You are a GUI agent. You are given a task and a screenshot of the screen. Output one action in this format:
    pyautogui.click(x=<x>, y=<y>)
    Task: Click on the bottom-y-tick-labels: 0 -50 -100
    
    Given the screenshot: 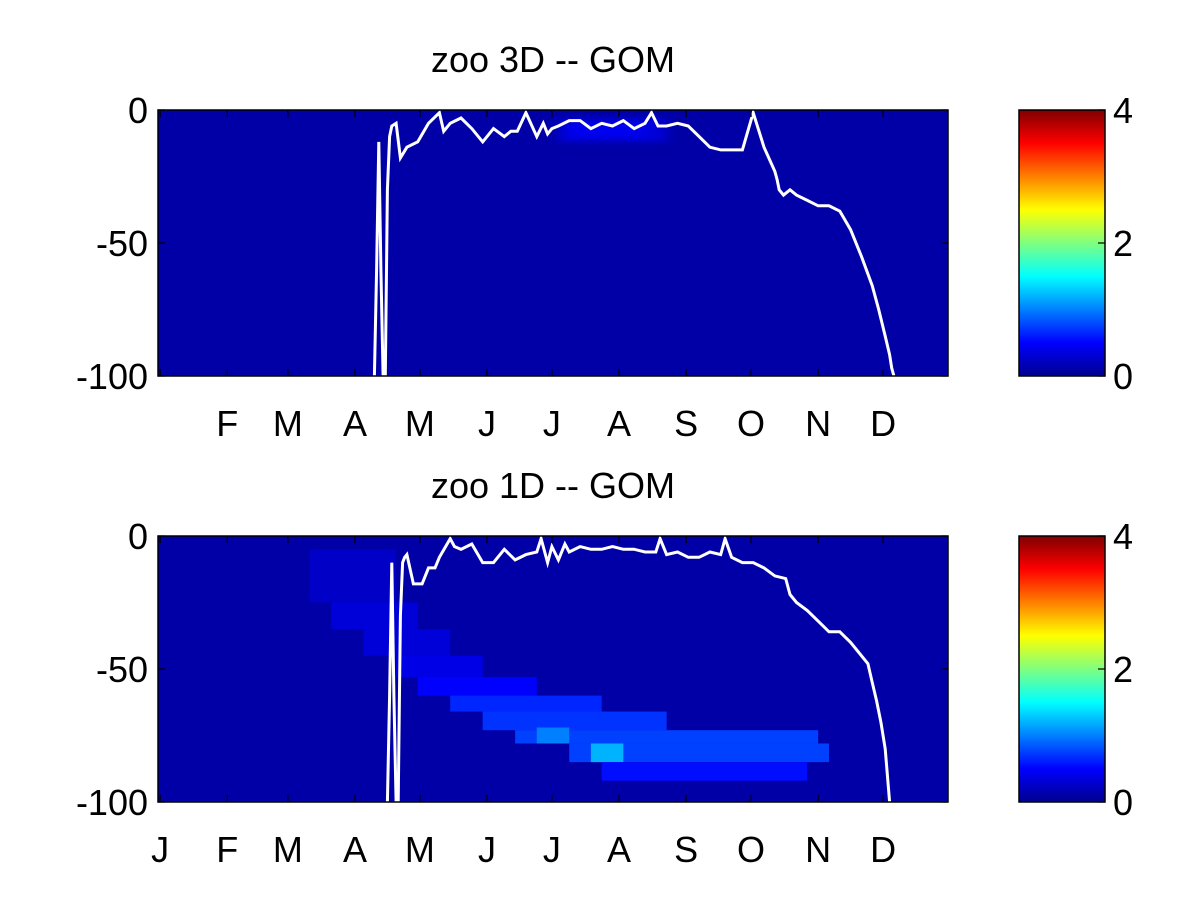 What is the action you would take?
    pyautogui.click(x=112, y=669)
    